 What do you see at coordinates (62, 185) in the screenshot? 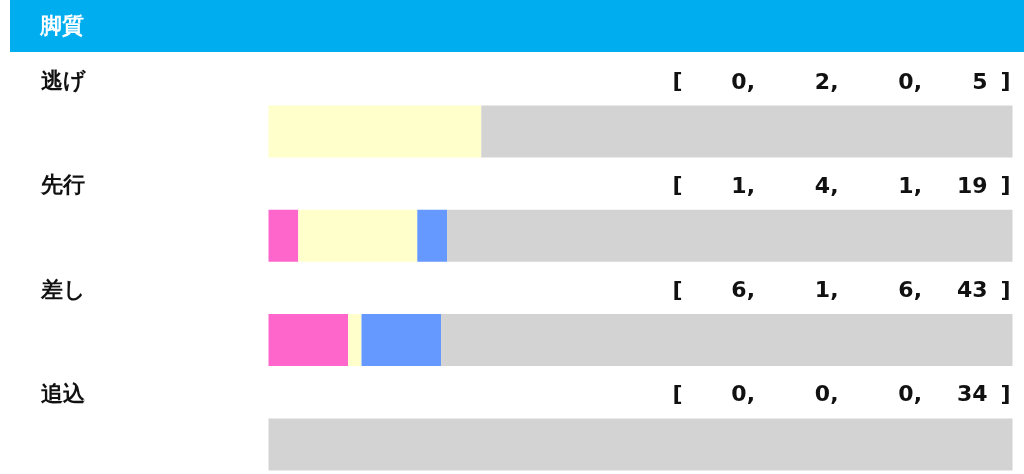
I see `y-tick-label: 先行` at bounding box center [62, 185].